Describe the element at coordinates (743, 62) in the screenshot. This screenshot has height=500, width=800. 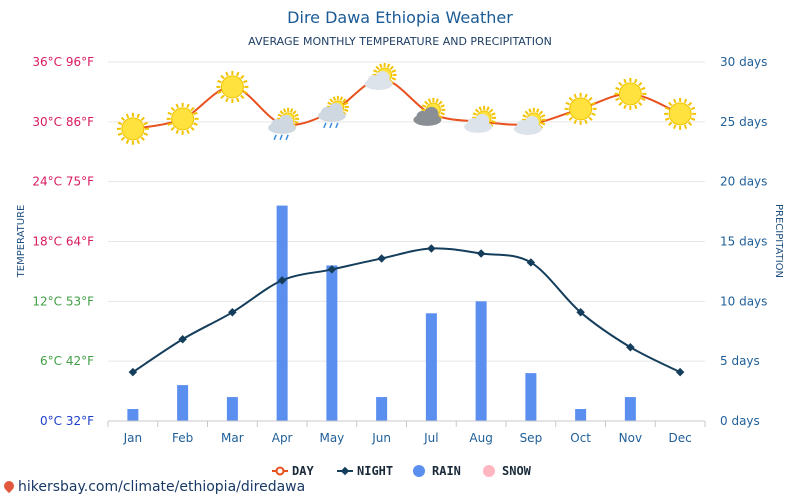
I see `y-tick-label-right: 30 days` at that location.